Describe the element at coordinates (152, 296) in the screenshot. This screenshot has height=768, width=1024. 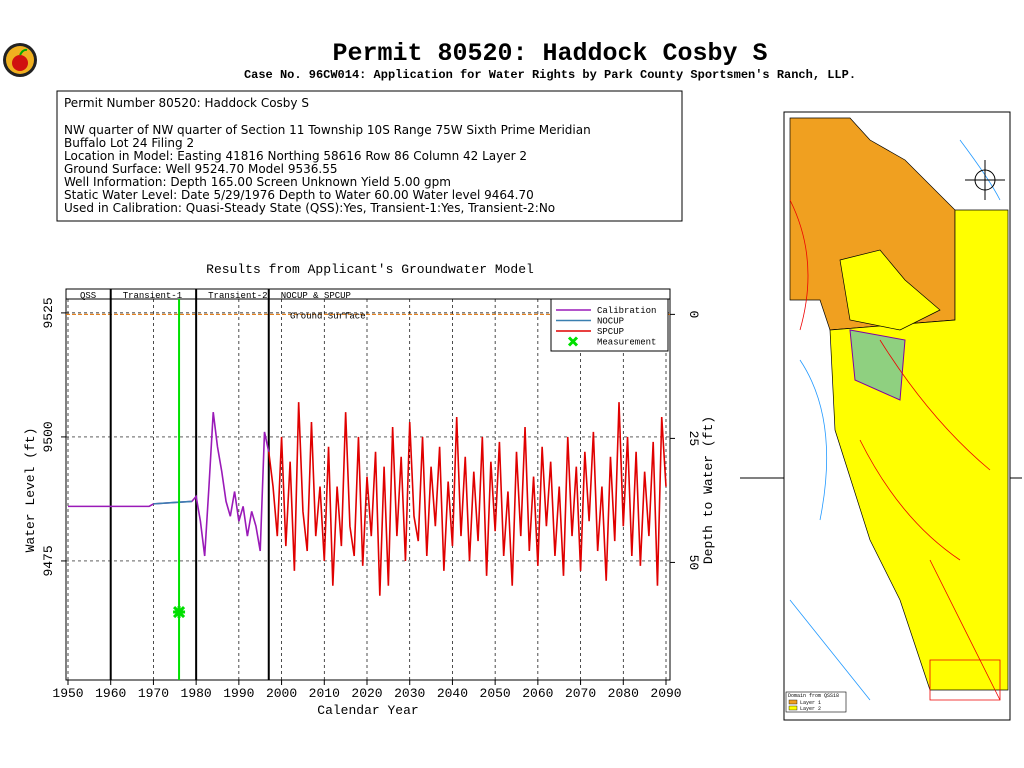
I see `period-label: Transient-1` at that location.